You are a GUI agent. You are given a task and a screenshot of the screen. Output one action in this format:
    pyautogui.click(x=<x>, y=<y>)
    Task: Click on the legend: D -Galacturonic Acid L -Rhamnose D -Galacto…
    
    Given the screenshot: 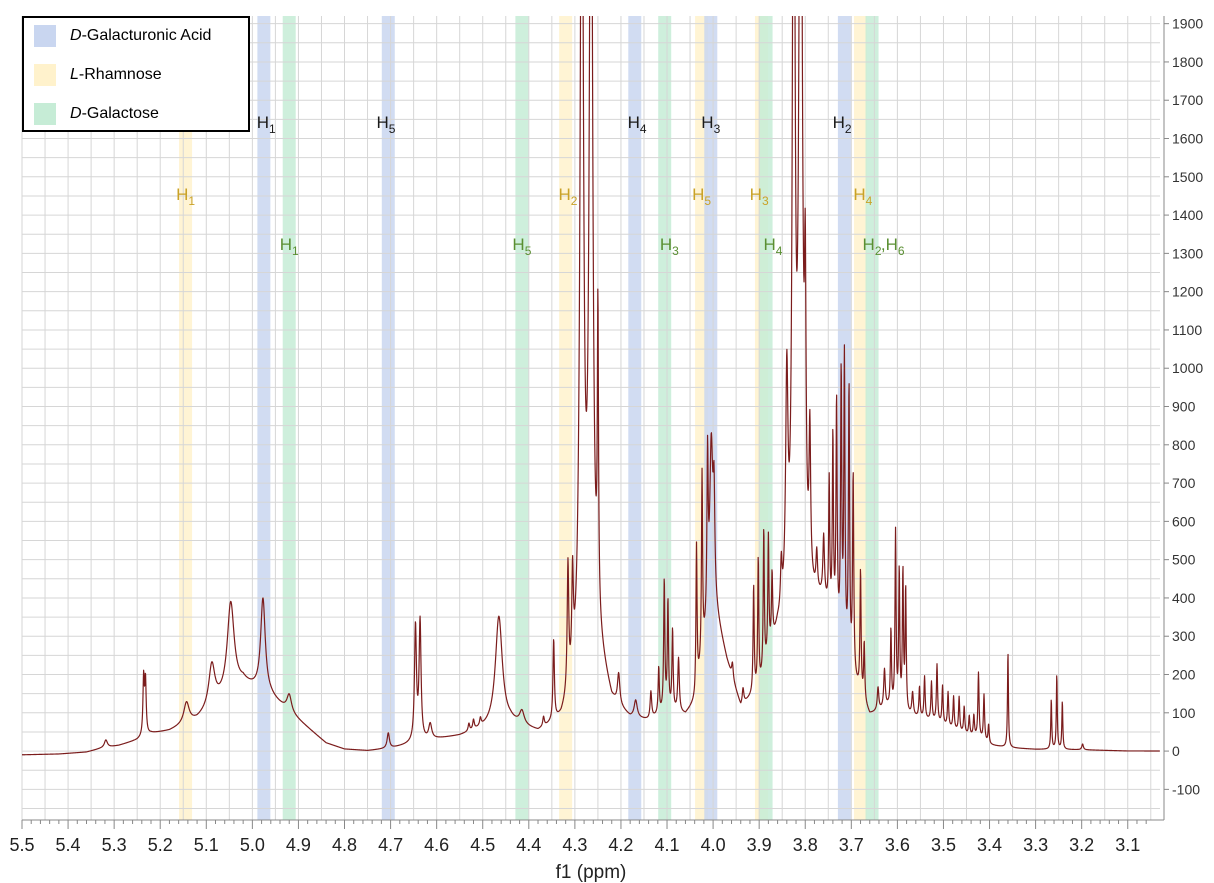 What is the action you would take?
    pyautogui.click(x=136, y=74)
    